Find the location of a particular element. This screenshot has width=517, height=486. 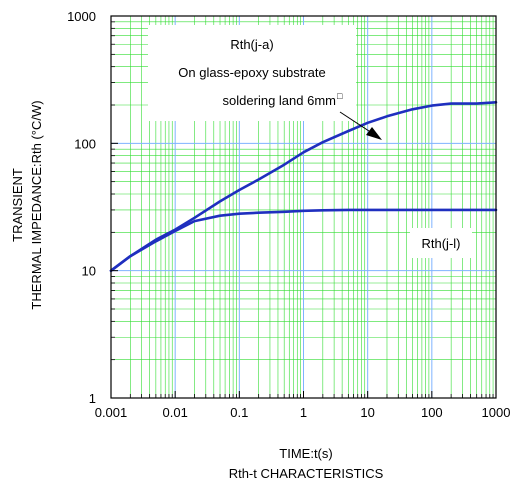

annotation-box-ja is located at coordinates (252, 73).